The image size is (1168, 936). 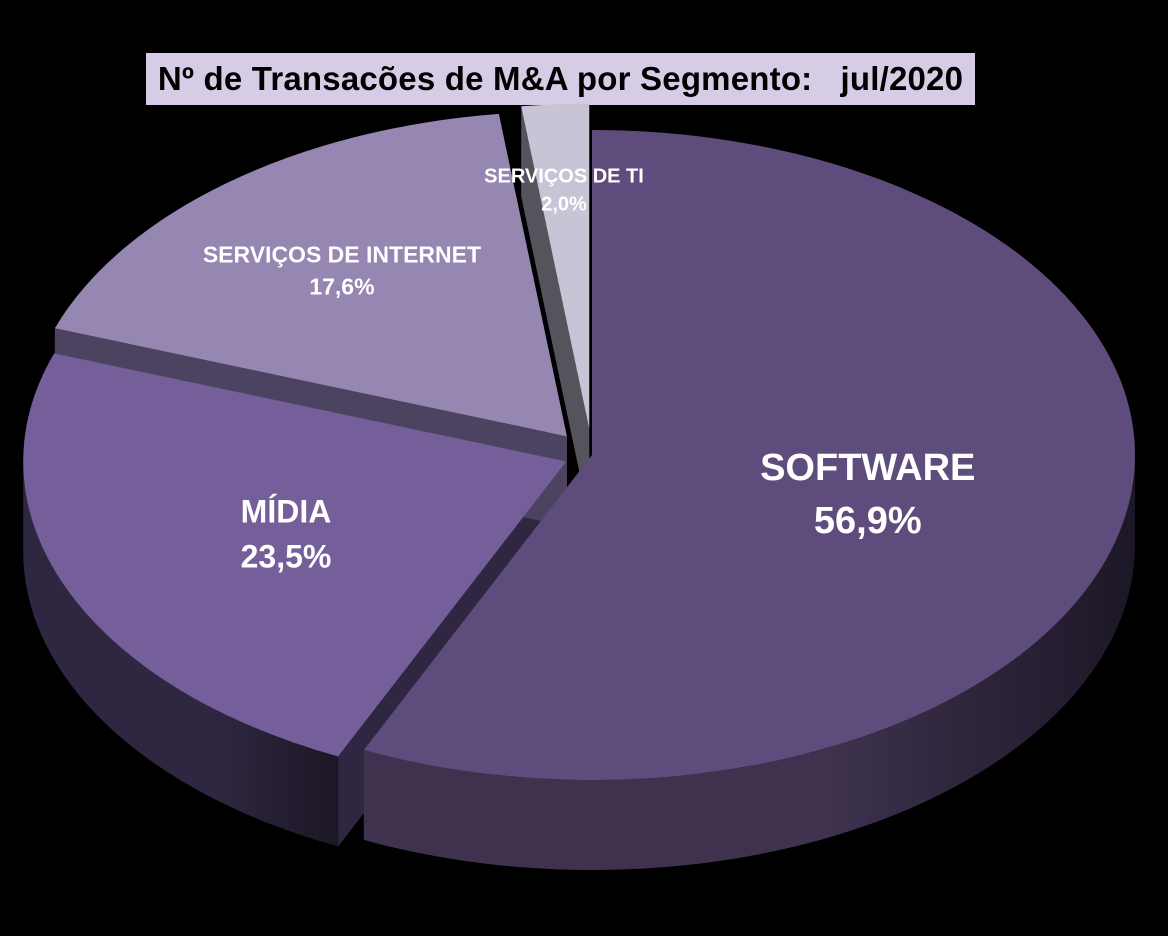 What do you see at coordinates (867, 468) in the screenshot?
I see `slice-name-label: SOFTWARE` at bounding box center [867, 468].